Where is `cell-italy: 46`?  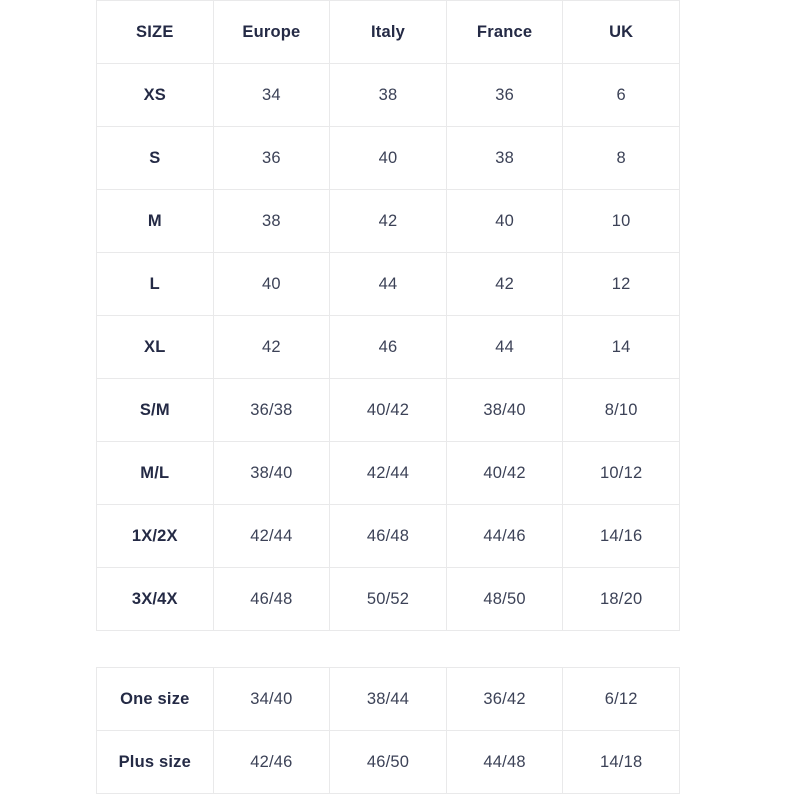 cell-italy: 46 is located at coordinates (388, 347).